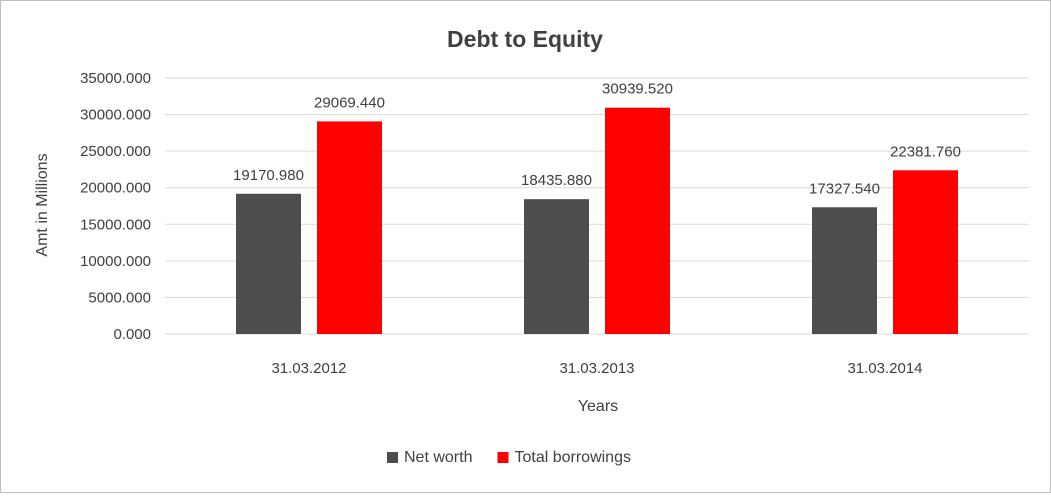 Image resolution: width=1051 pixels, height=497 pixels. What do you see at coordinates (844, 188) in the screenshot?
I see `data-label: 17327.540` at bounding box center [844, 188].